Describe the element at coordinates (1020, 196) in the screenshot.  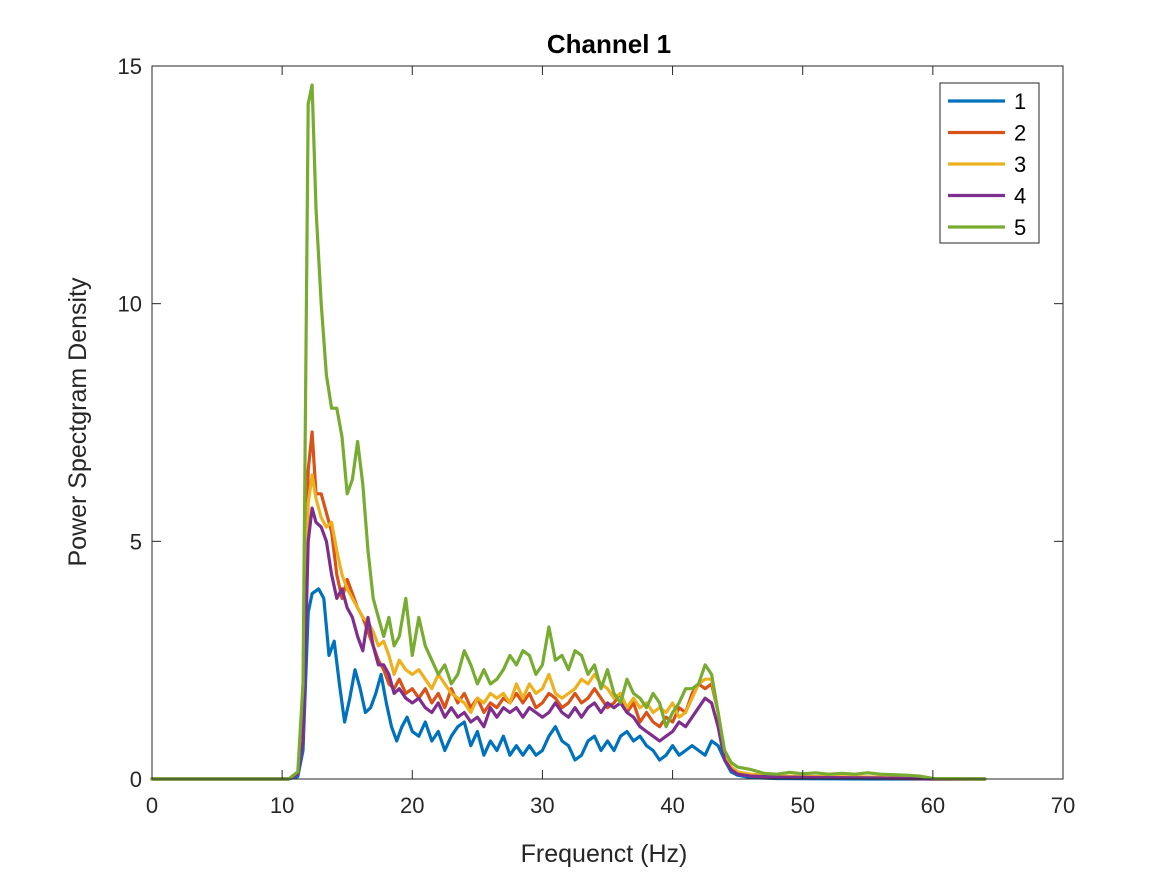
I see `legend-label-4: 4` at that location.